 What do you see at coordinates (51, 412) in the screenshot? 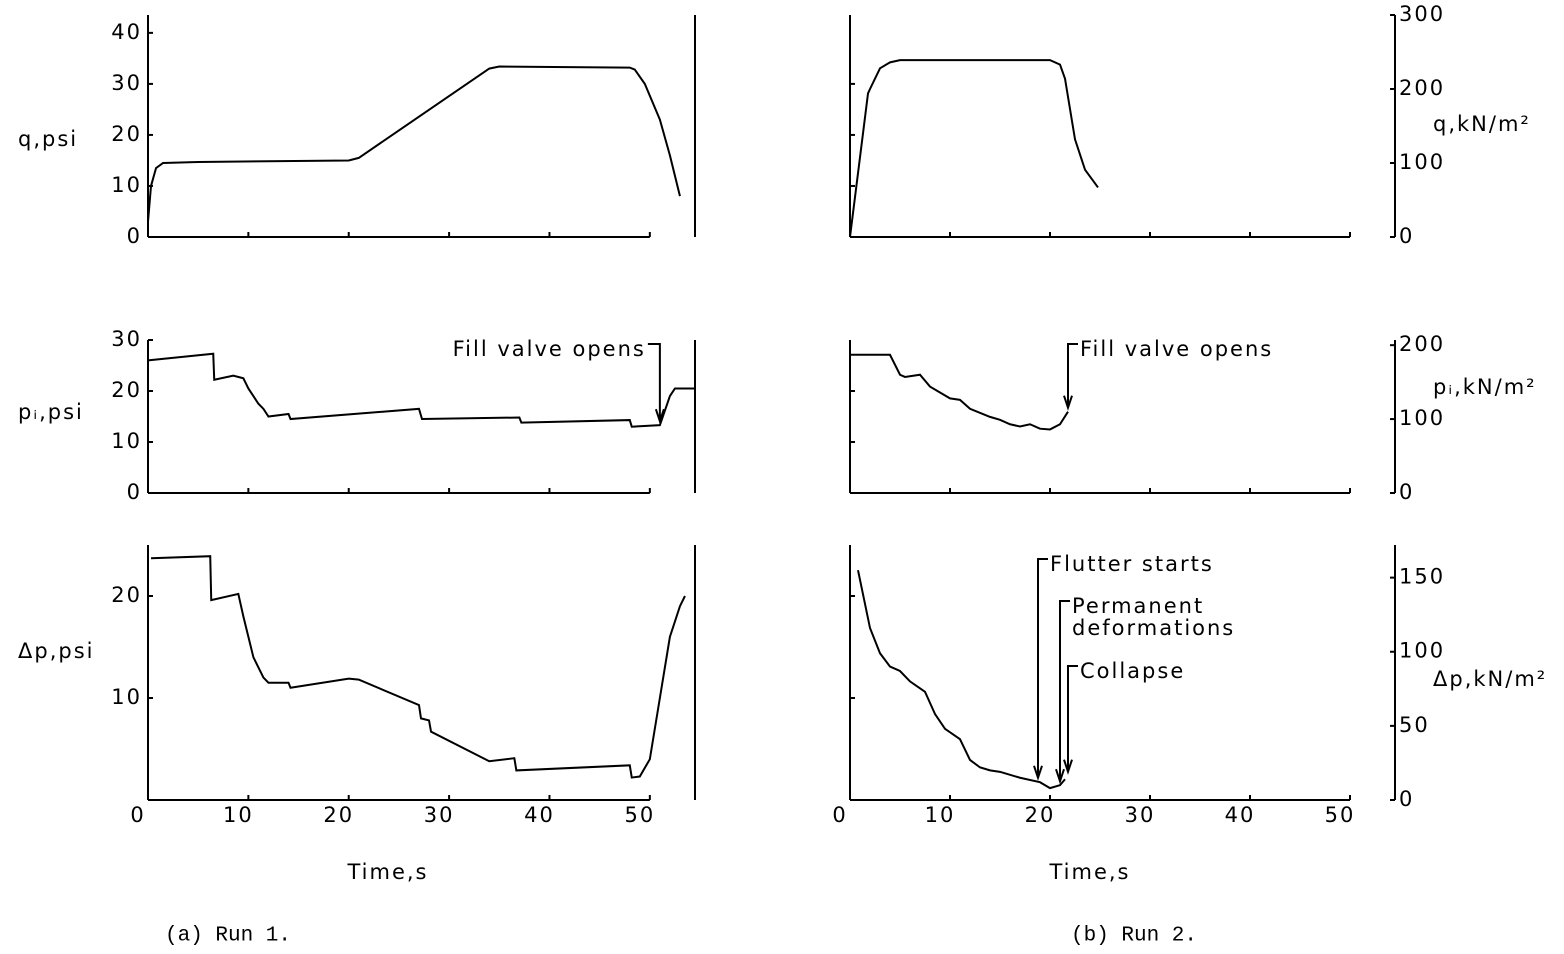
I see `y-axis-label: pᵢ,psi` at bounding box center [51, 412].